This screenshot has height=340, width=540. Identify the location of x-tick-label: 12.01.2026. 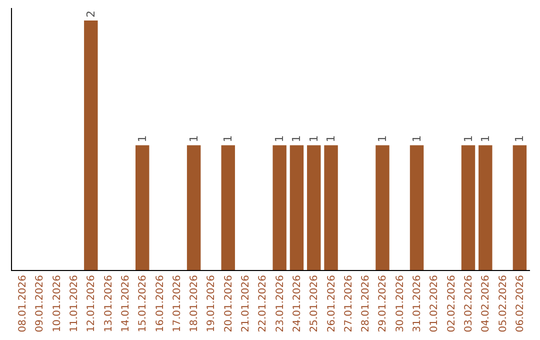
(92, 303).